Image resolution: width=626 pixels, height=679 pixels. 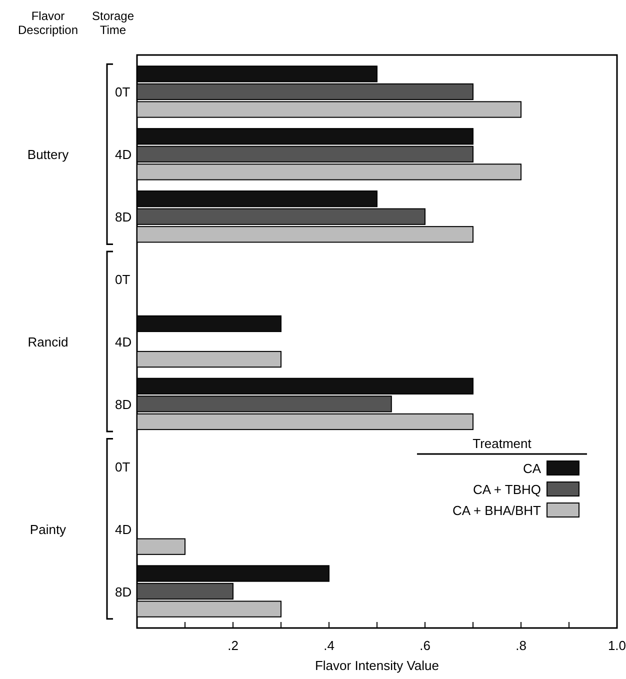 I want to click on x-axis-title: Flavor Intensity Value, so click(x=377, y=665).